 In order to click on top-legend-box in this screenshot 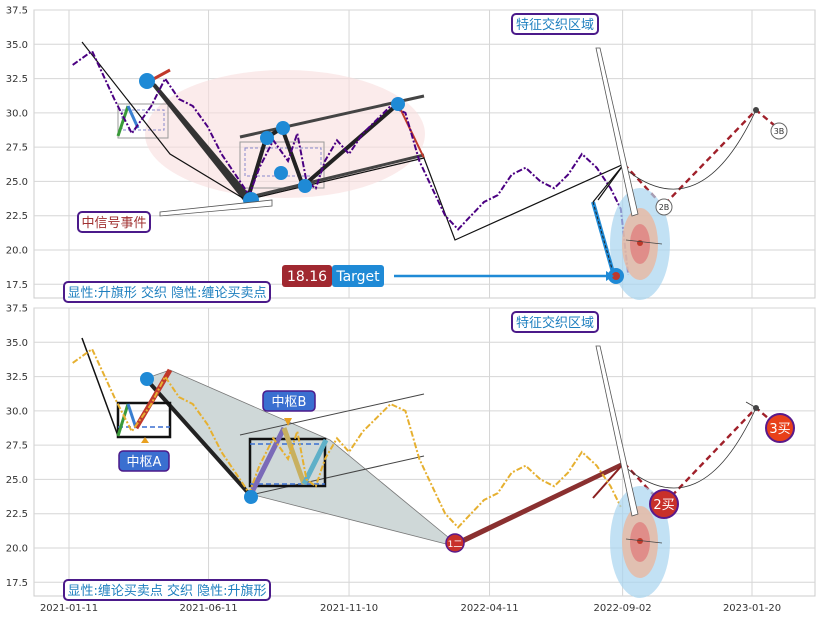, I will do `click(167, 292)`.